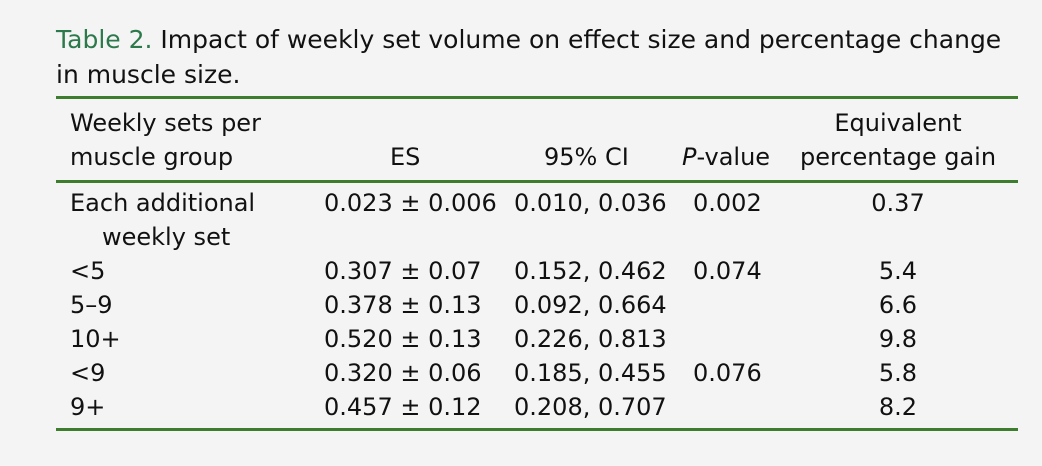 This screenshot has height=466, width=1042. Describe the element at coordinates (403, 339) in the screenshot. I see `table-cell-es: 0.520 ± 0.13` at that location.